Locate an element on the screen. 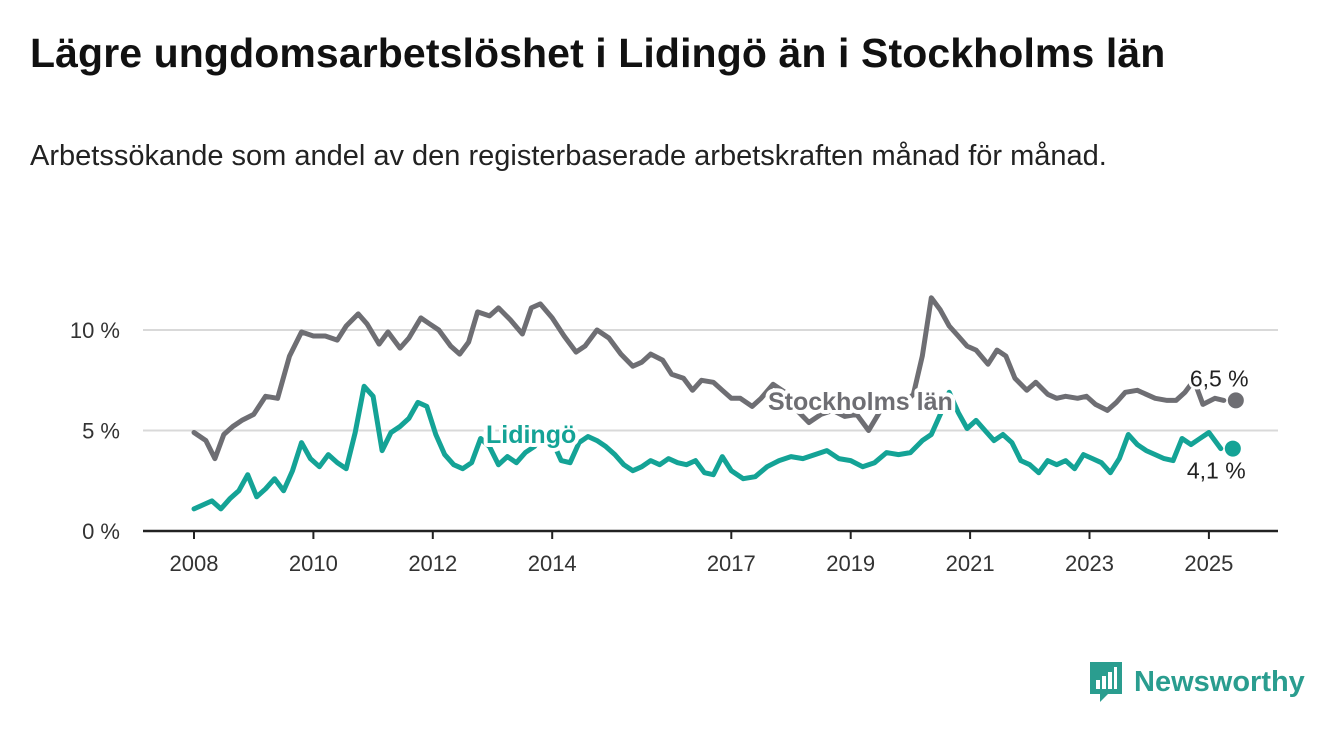 The width and height of the screenshot is (1340, 734). y-tick-label: 0 % is located at coordinates (101, 531).